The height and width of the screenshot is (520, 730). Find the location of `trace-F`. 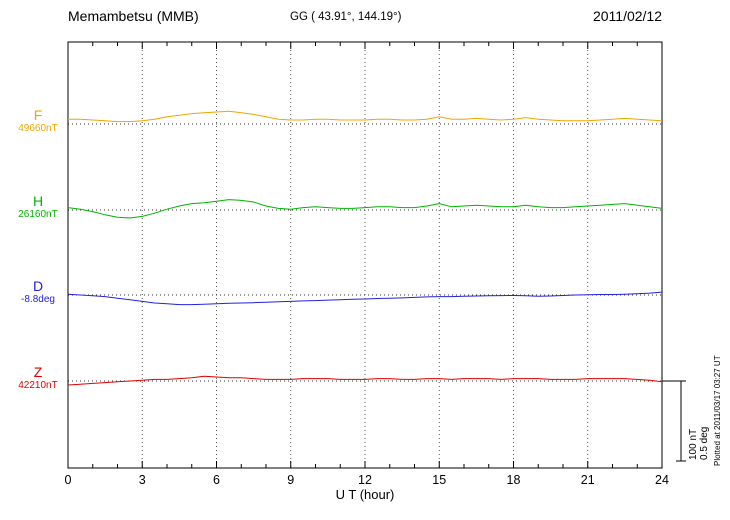

trace-F is located at coordinates (365, 116).